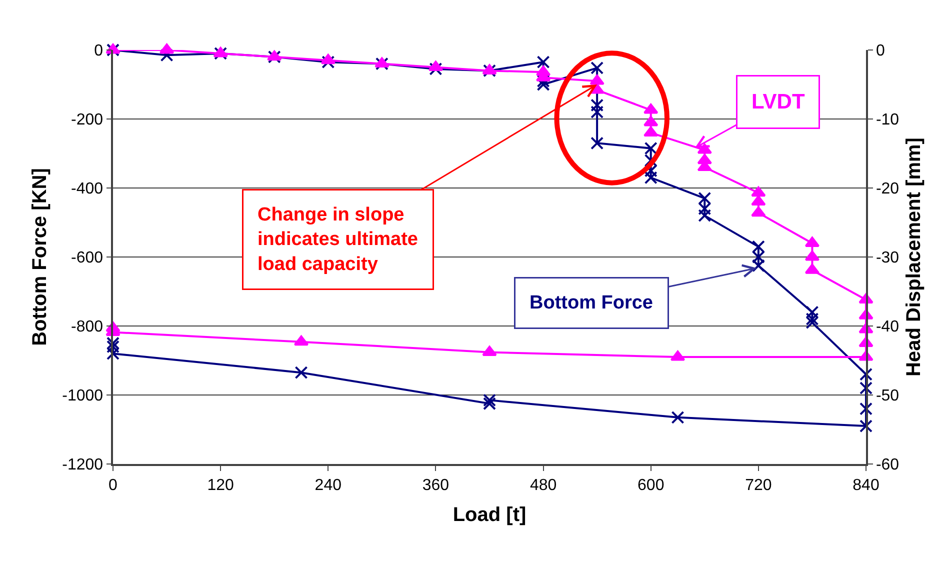 The height and width of the screenshot is (563, 948). I want to click on y-tick-label: -800, so click(87, 327).